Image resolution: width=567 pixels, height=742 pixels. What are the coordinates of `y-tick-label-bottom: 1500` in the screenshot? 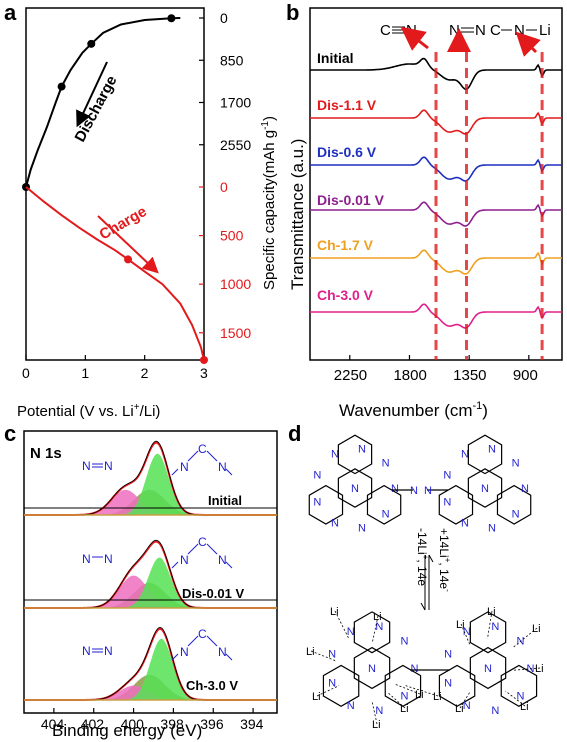 It's located at (235, 333).